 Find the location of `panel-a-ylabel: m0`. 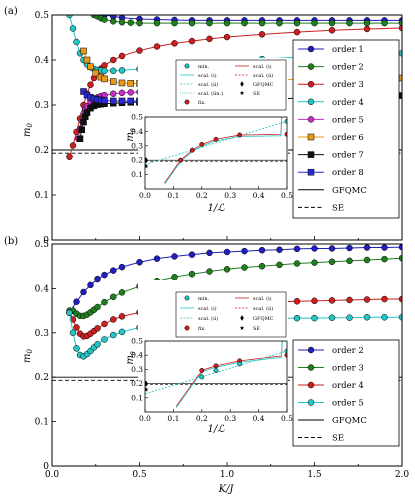

panel-a-ylabel: m0 is located at coordinates (28, 129).